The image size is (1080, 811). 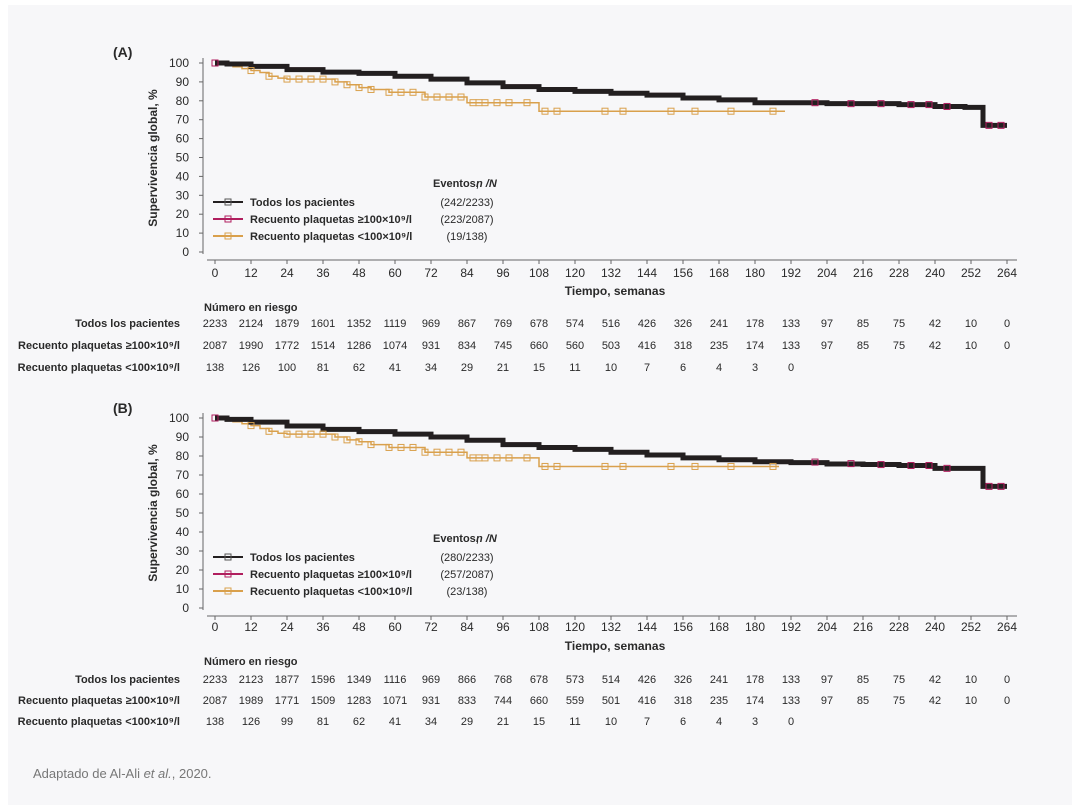 What do you see at coordinates (539, 627) in the screenshot?
I see `x-tick-label: 108` at bounding box center [539, 627].